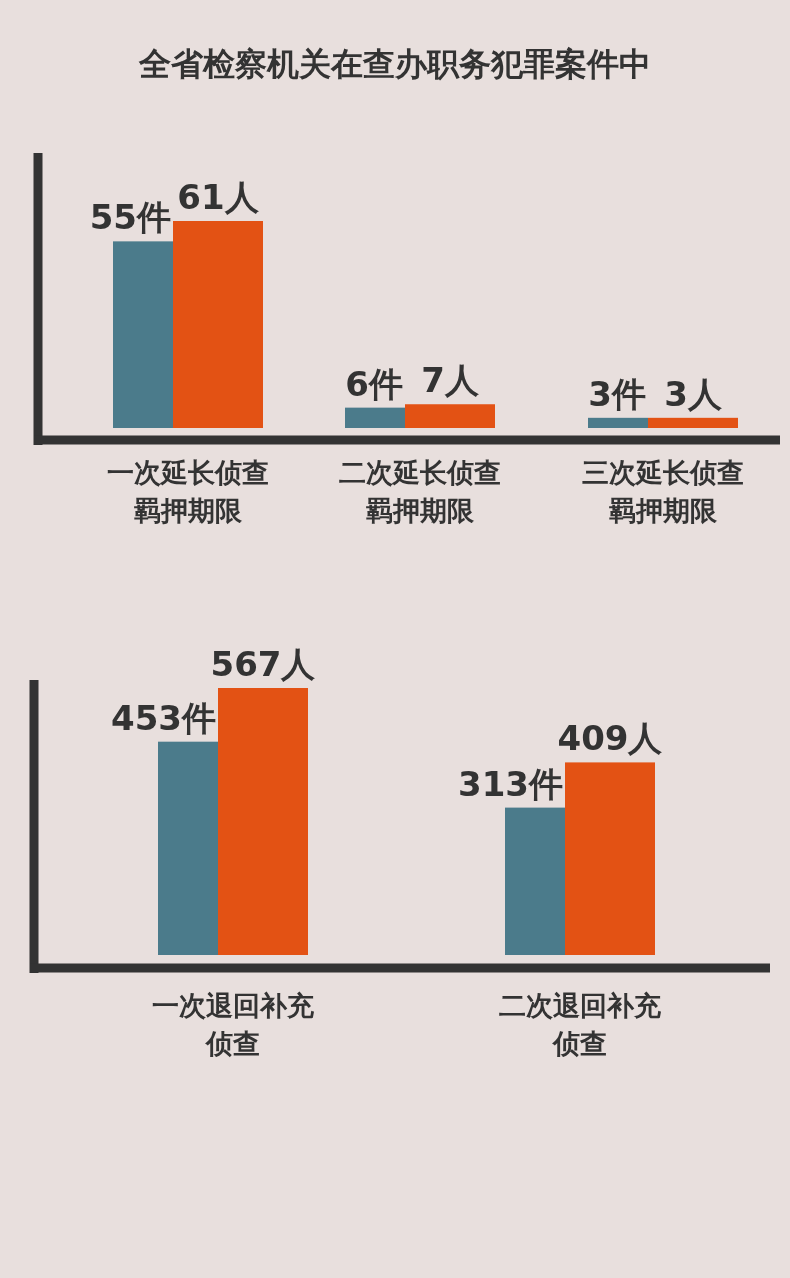  What do you see at coordinates (617, 393) in the screenshot?
I see `data-label: 3件` at bounding box center [617, 393].